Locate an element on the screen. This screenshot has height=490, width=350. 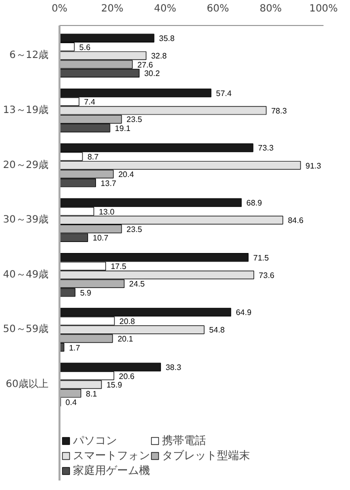
y-tick-label: 20～29歳 is located at coordinates (26, 164).